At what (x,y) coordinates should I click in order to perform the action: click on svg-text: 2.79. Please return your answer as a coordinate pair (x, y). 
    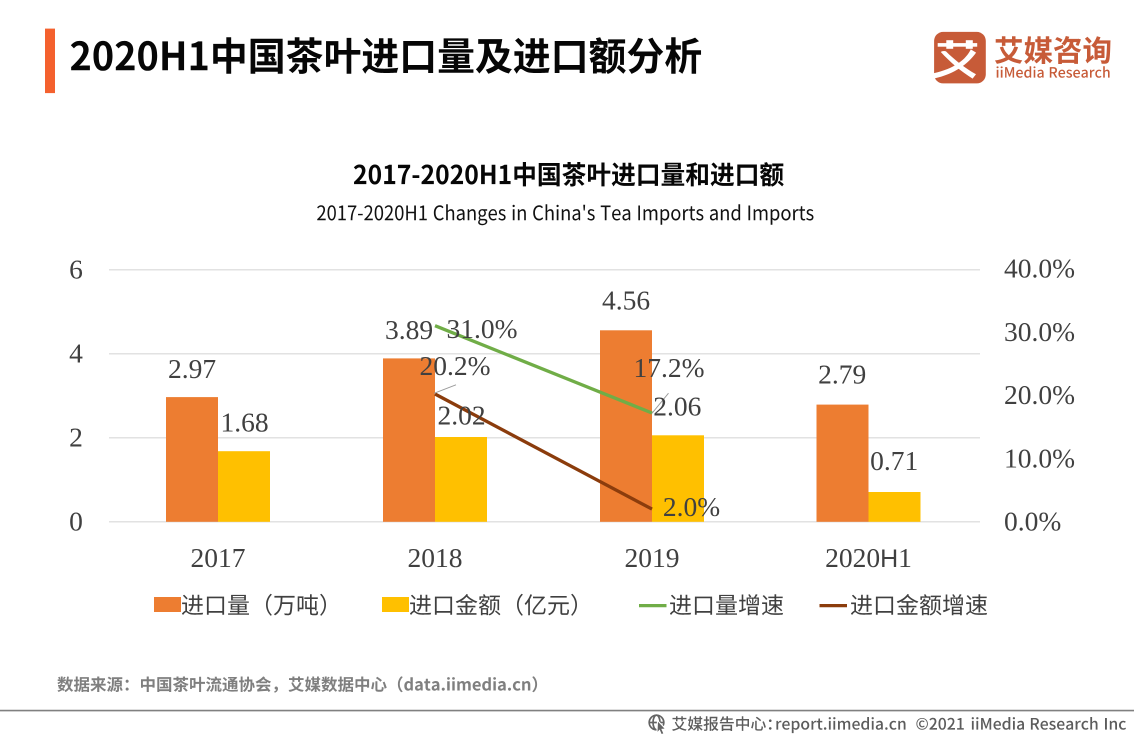
    Looking at the image, I should click on (842, 374).